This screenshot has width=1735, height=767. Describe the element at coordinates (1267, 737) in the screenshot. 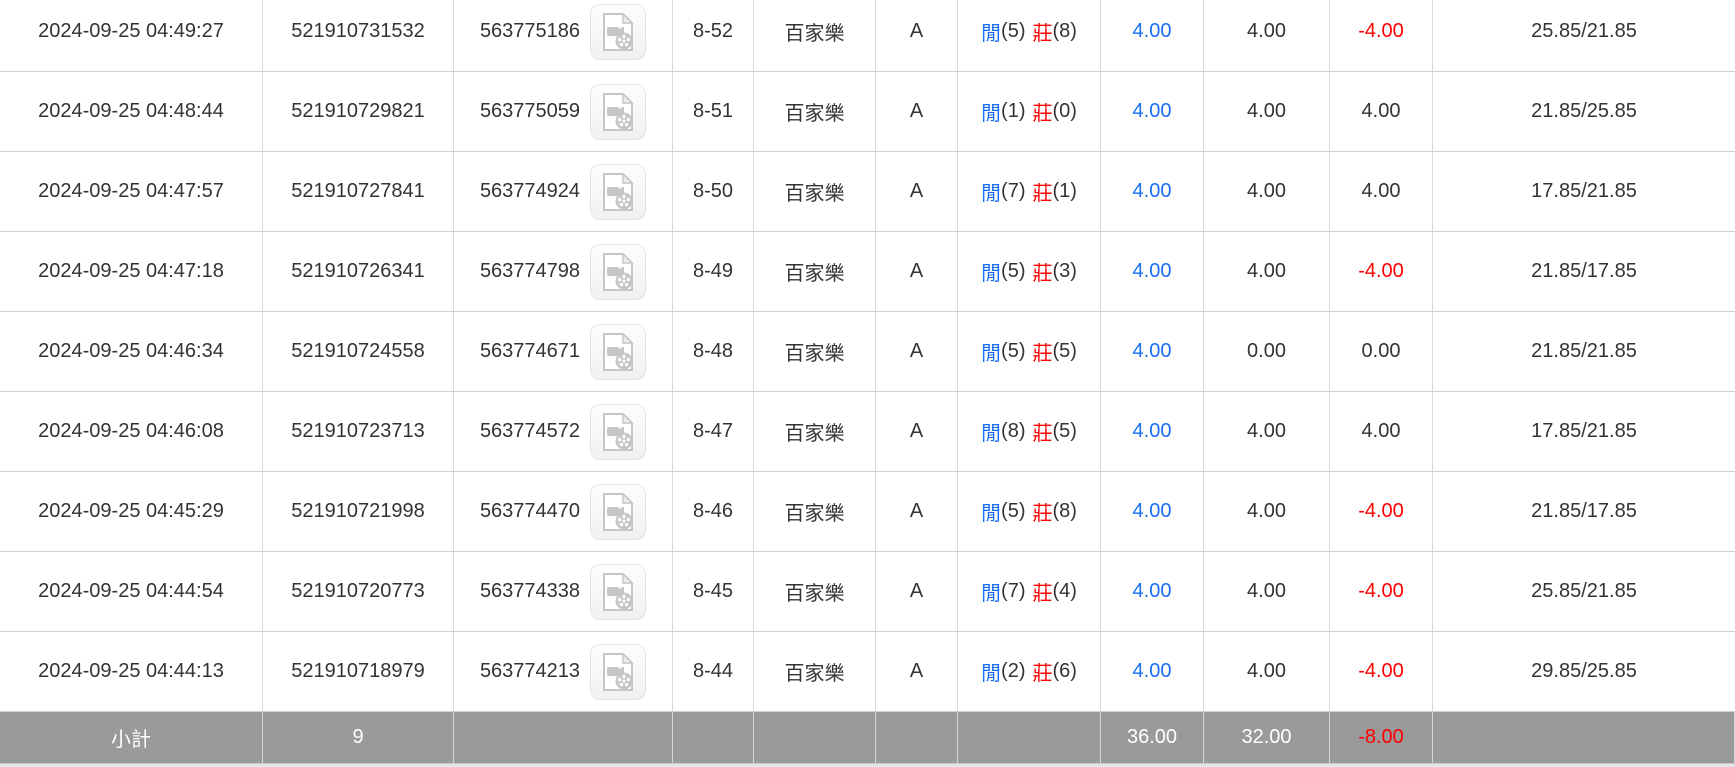

I see `subtotal-valid-total: 32.00` at that location.